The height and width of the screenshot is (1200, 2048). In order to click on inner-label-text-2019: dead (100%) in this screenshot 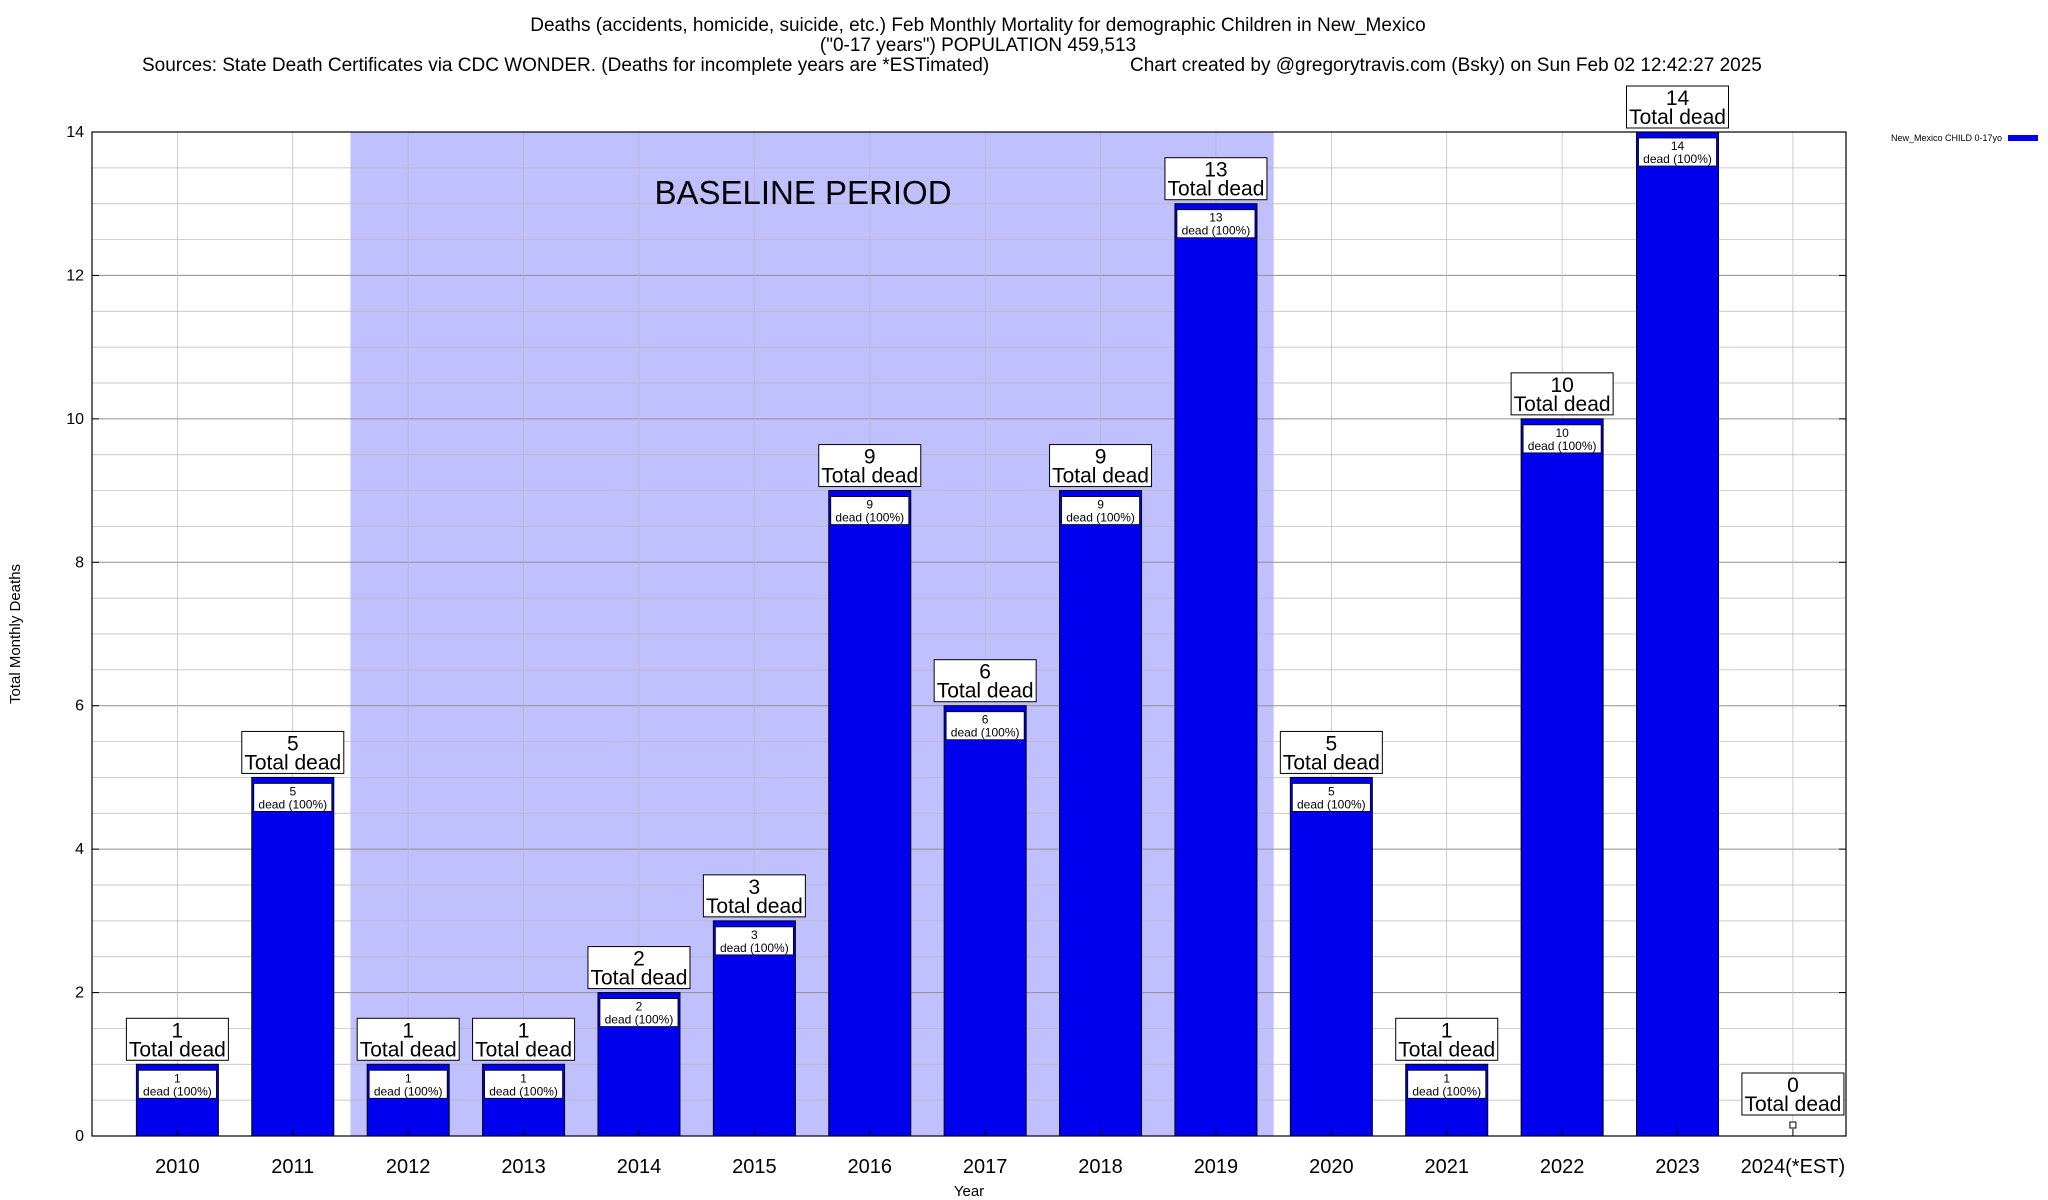, I will do `click(1216, 231)`.